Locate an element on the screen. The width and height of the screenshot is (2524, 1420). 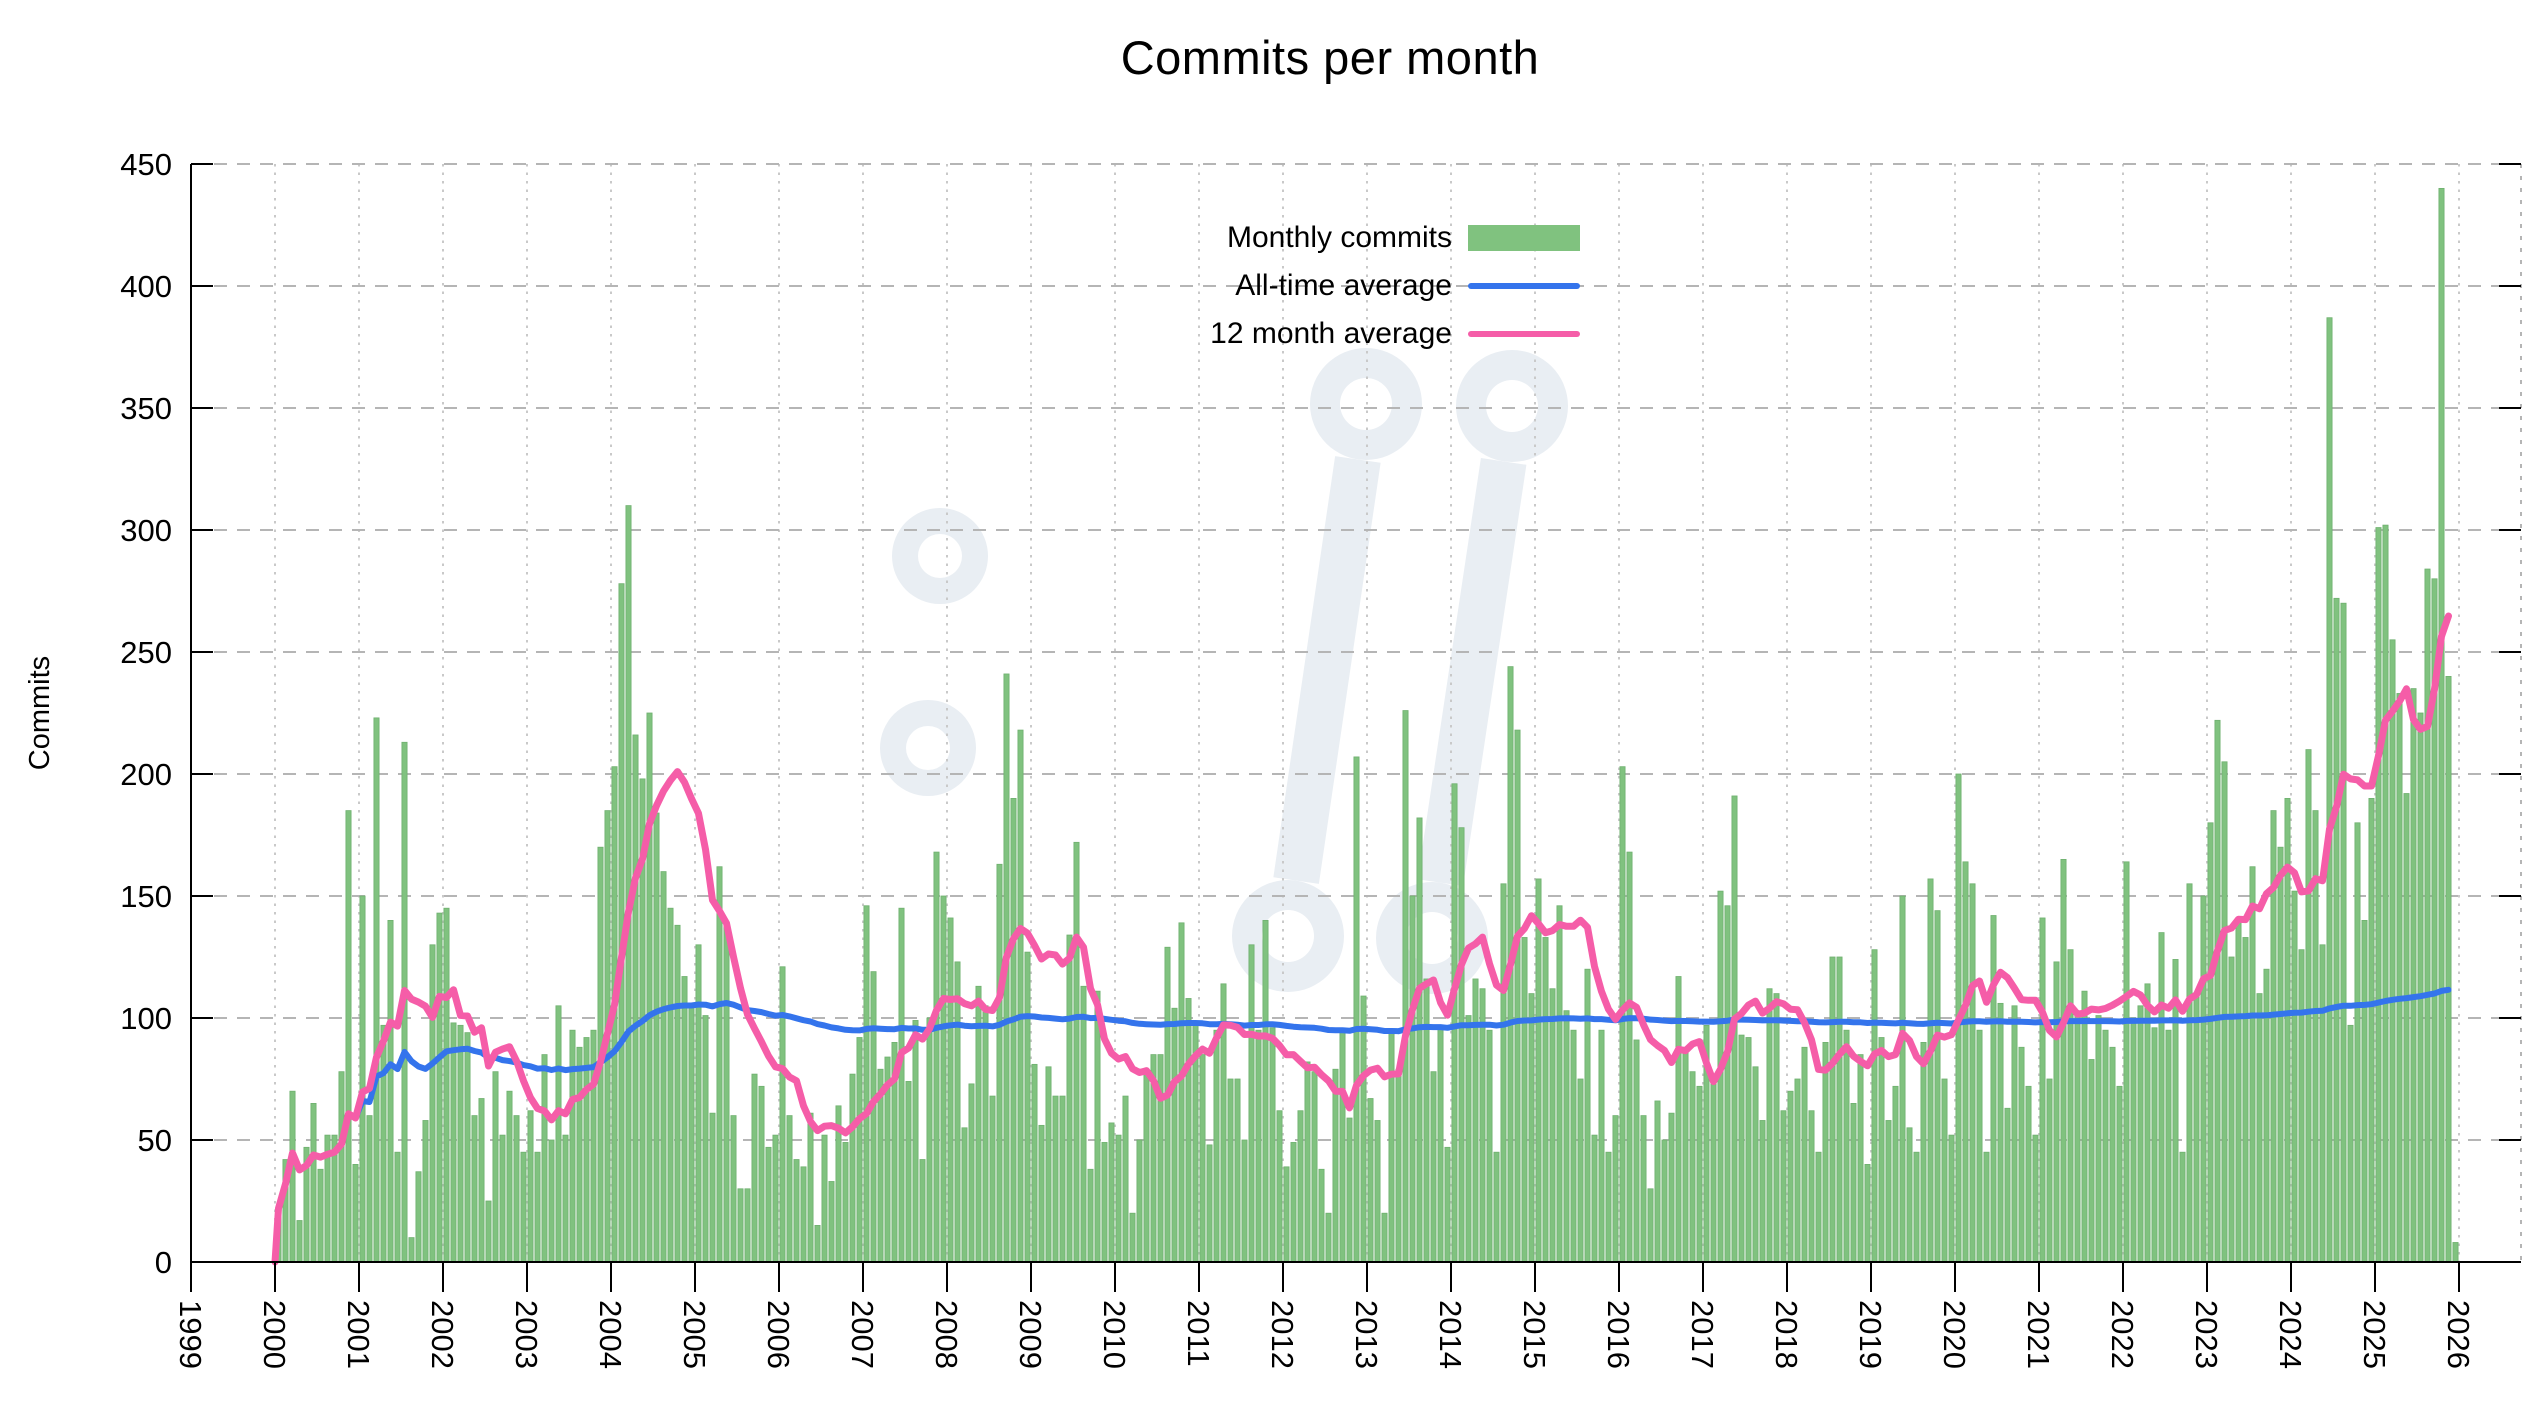
x-tick-label: 1999 is located at coordinates (190, 1334).